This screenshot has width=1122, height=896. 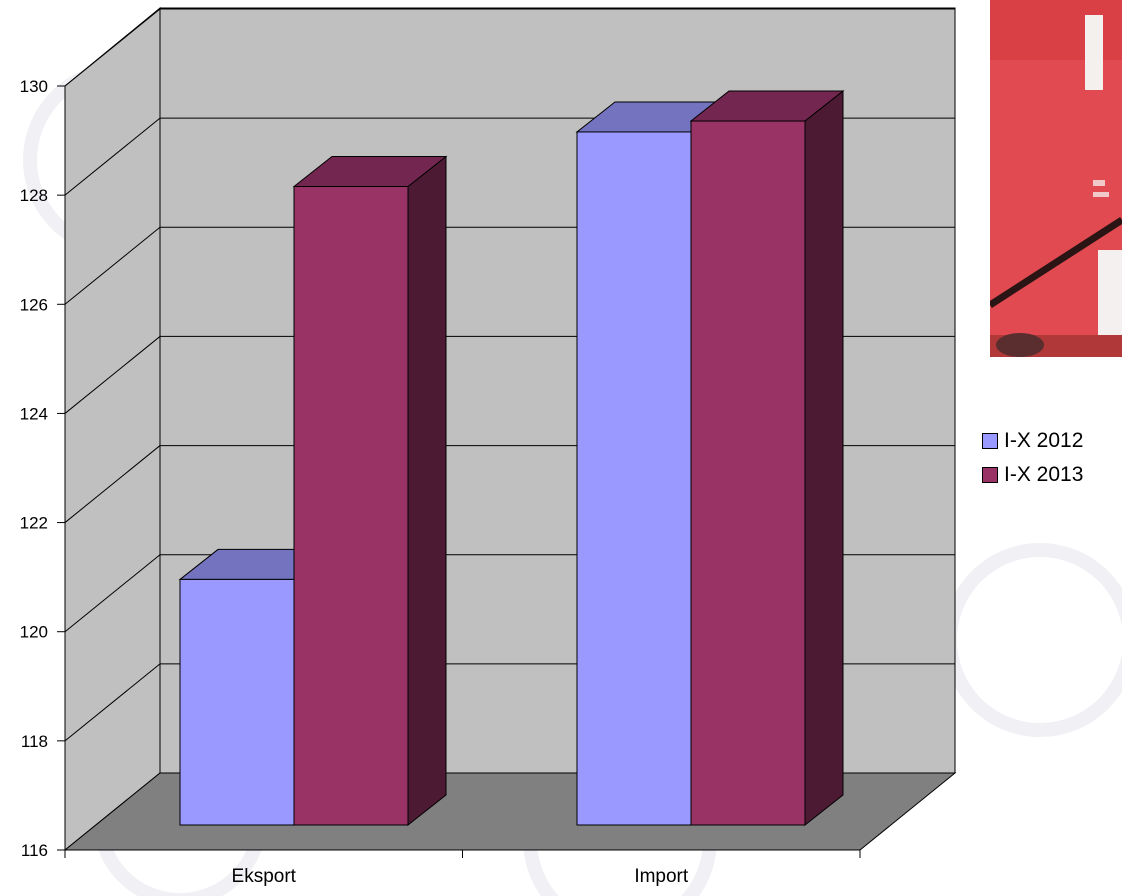 What do you see at coordinates (264, 876) in the screenshot?
I see `x-category-label: Eksport` at bounding box center [264, 876].